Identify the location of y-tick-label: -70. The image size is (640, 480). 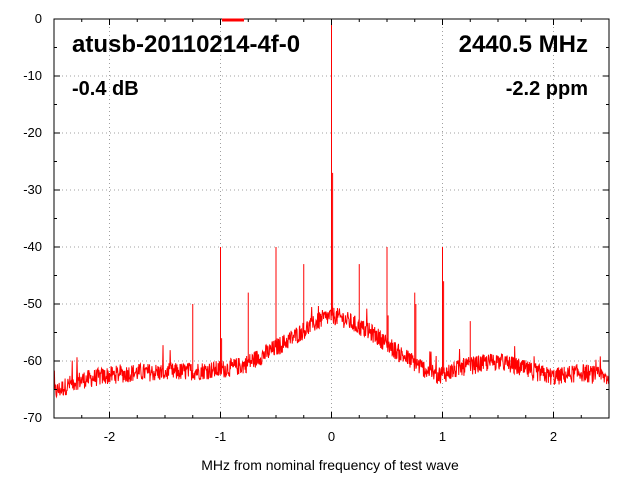
(32, 417).